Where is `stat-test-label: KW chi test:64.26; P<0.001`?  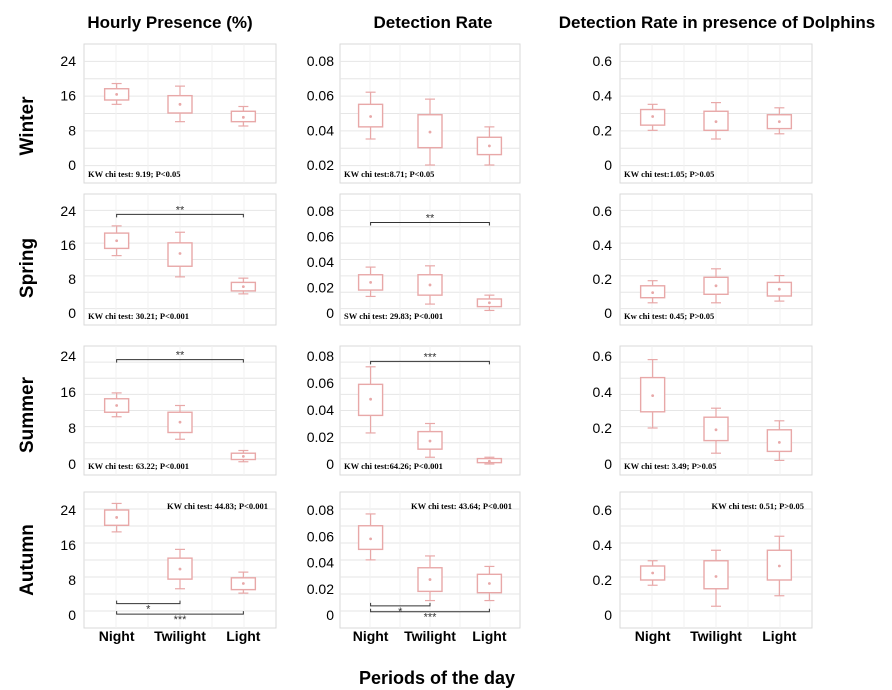 stat-test-label: KW chi test:64.26; P<0.001 is located at coordinates (393, 466).